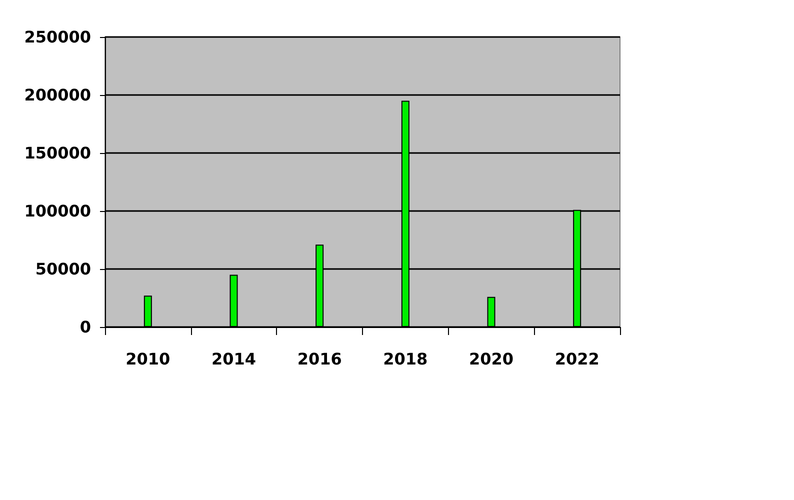  I want to click on x-tick-label: 2018, so click(405, 359).